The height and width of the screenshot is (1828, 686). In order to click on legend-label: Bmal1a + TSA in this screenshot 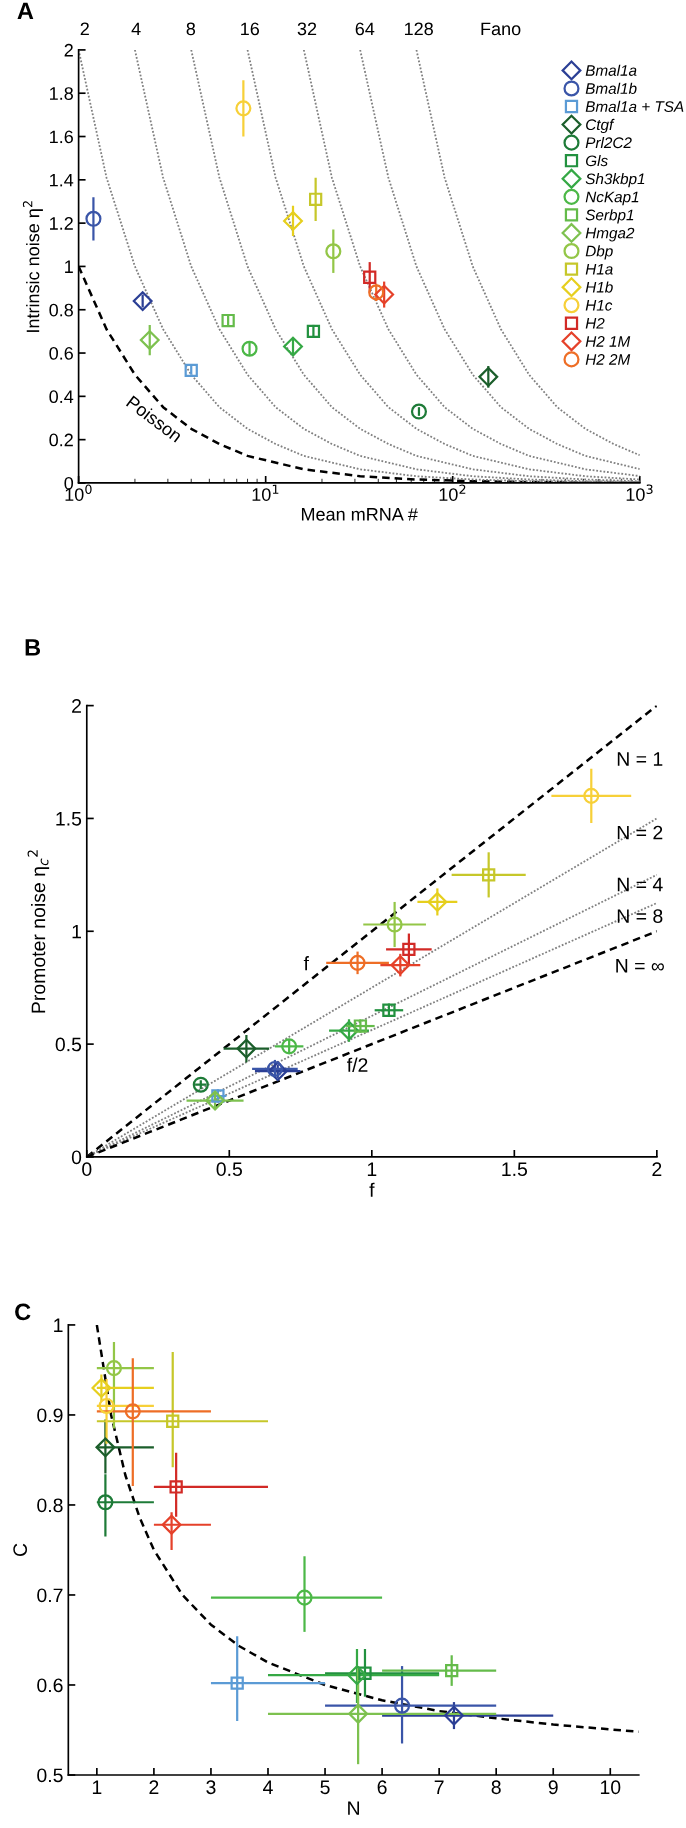, I will do `click(634, 106)`.